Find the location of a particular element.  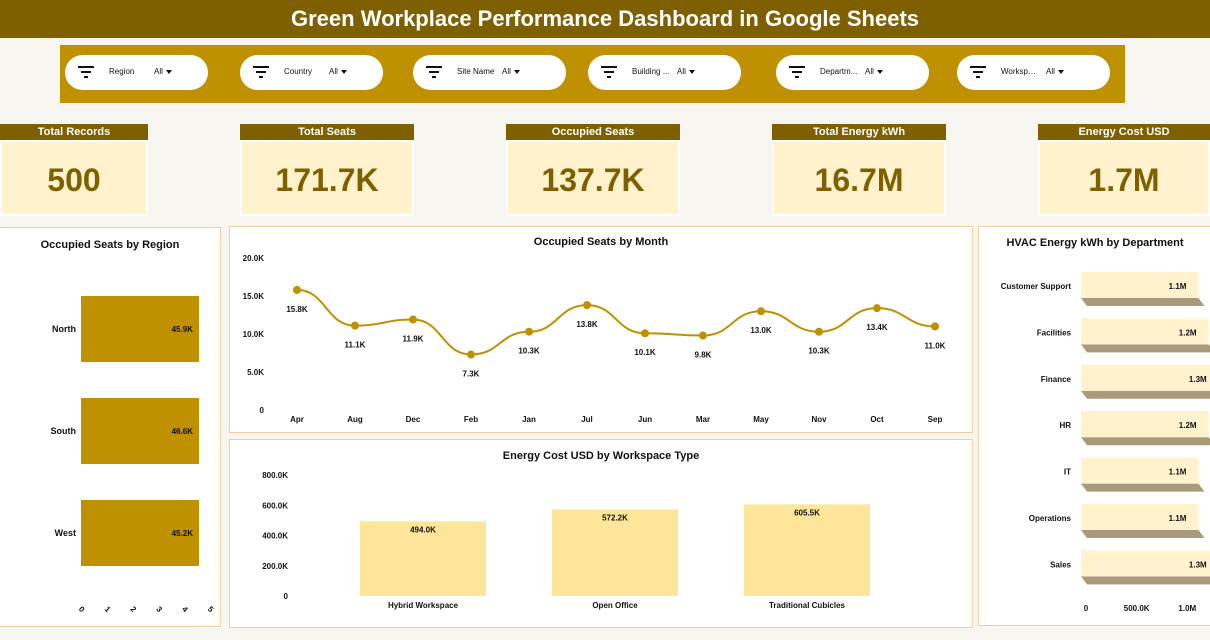

kpi-label: Total Seats is located at coordinates (327, 132).